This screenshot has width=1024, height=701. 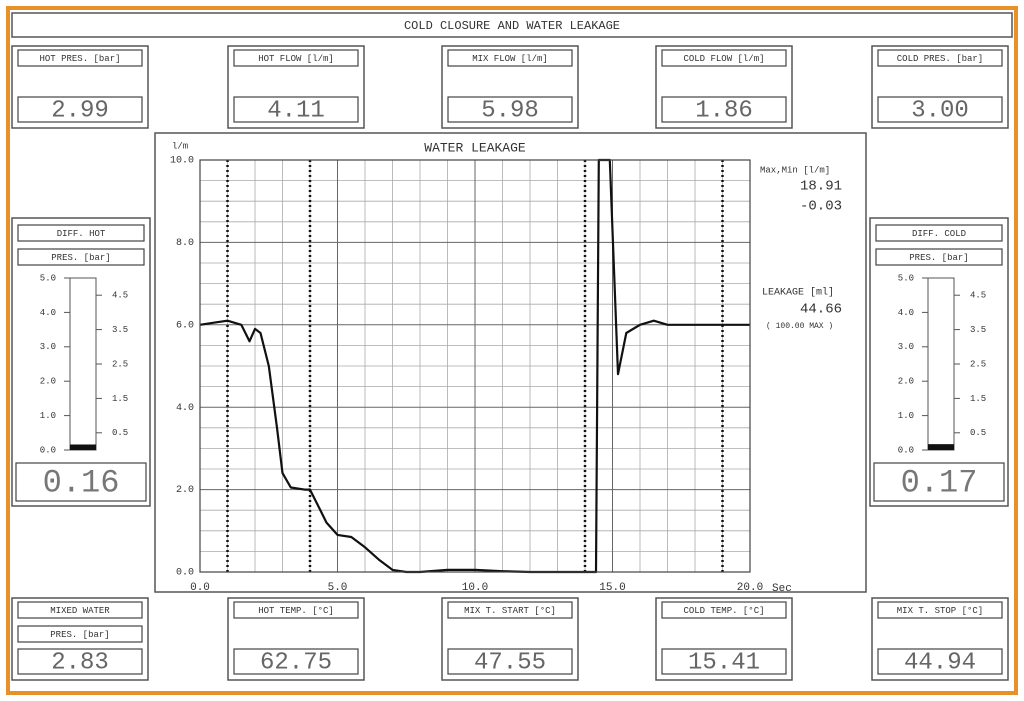 What do you see at coordinates (48, 416) in the screenshot?
I see `gauge-tick-label: 1.0` at bounding box center [48, 416].